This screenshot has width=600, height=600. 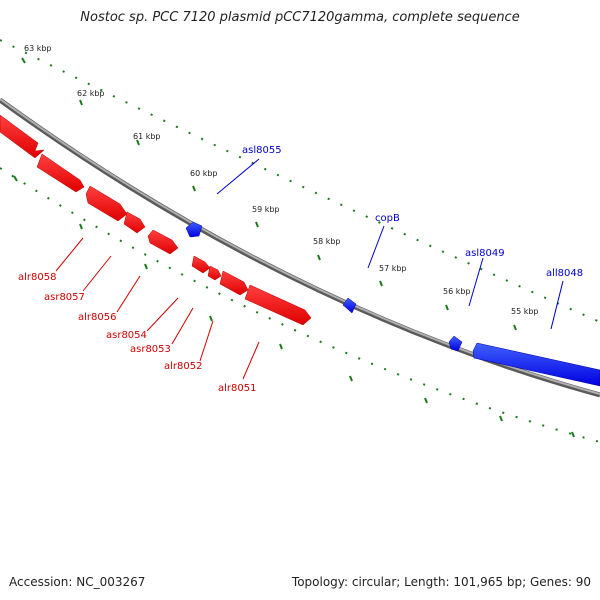 What do you see at coordinates (327, 241) in the screenshot?
I see `scale-label-58kbp: 58 kbp` at bounding box center [327, 241].